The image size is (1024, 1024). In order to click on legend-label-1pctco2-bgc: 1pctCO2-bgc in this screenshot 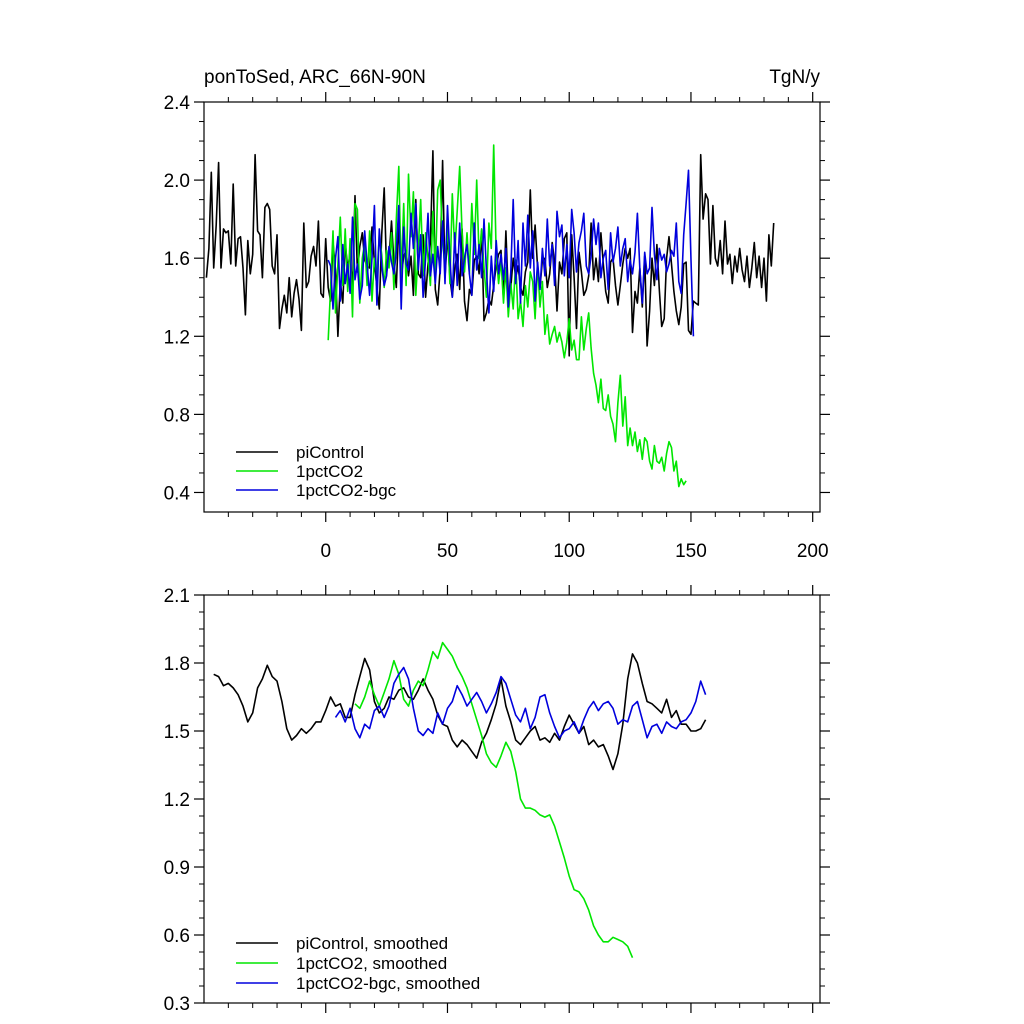, I will do `click(346, 490)`.